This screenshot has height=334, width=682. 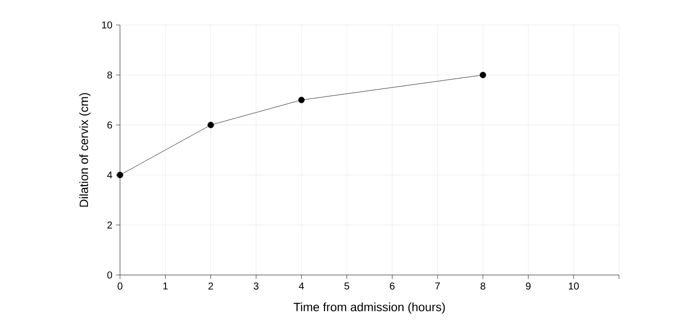 What do you see at coordinates (256, 286) in the screenshot?
I see `x-tick-label: 3` at bounding box center [256, 286].